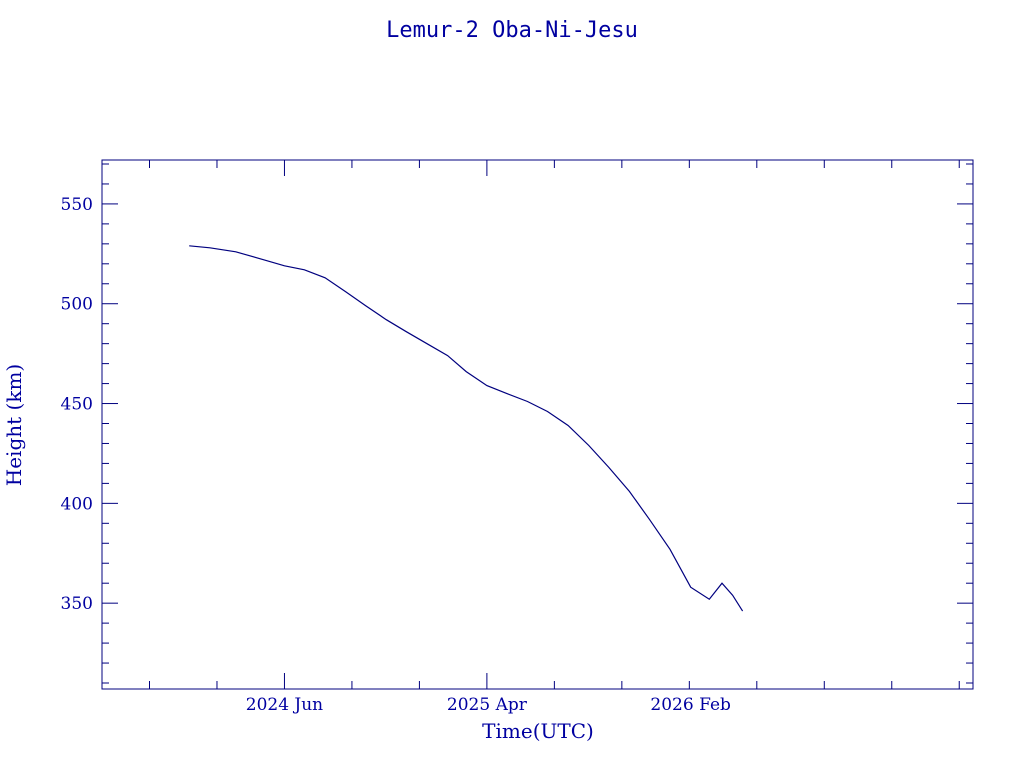  What do you see at coordinates (14, 425) in the screenshot?
I see `y-axis-label: Height (km)` at bounding box center [14, 425].